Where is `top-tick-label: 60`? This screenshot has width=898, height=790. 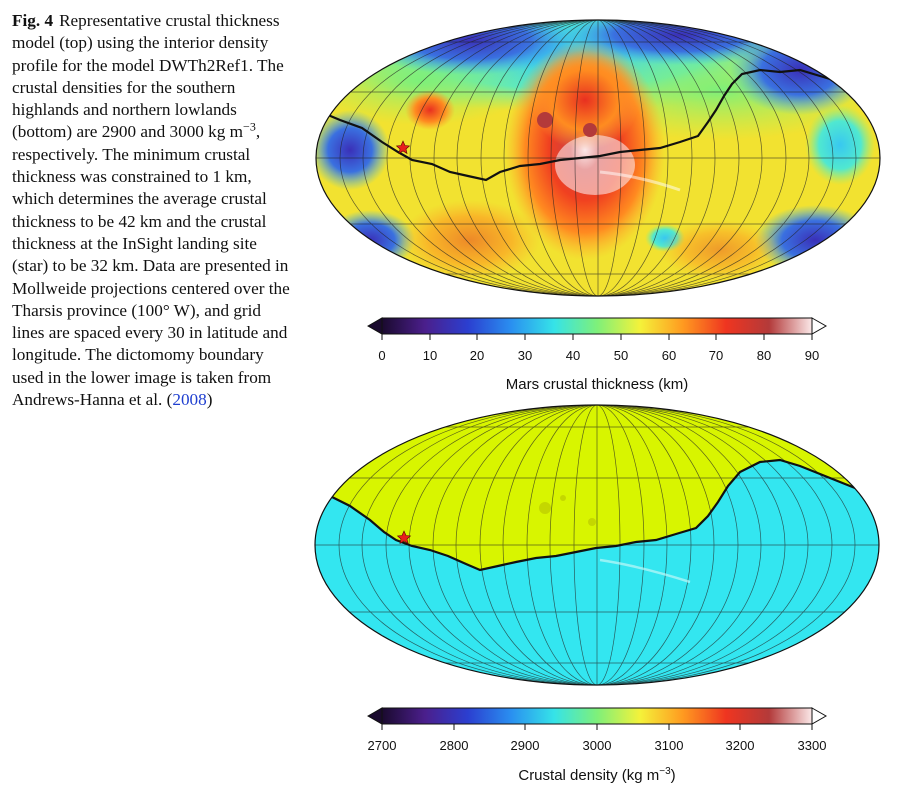
top-tick-label: 60 is located at coordinates (669, 355).